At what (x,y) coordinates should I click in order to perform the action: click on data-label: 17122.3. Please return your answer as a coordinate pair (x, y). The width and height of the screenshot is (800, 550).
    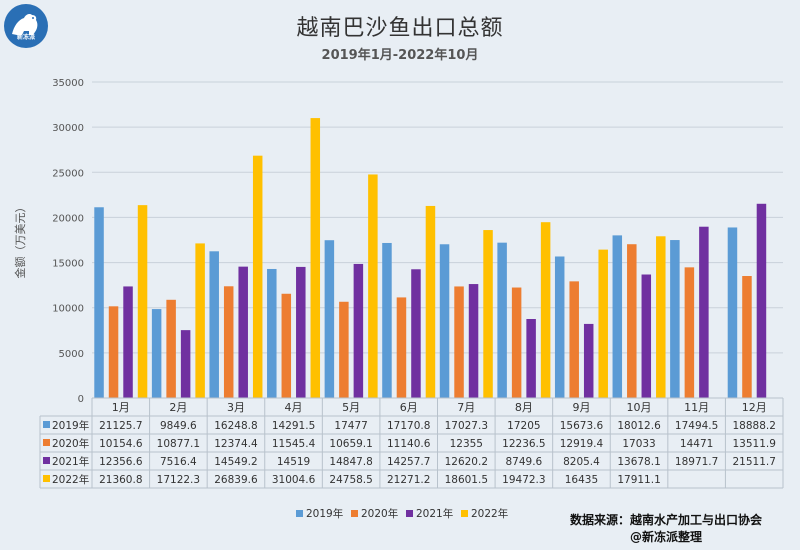
    Looking at the image, I should click on (178, 480).